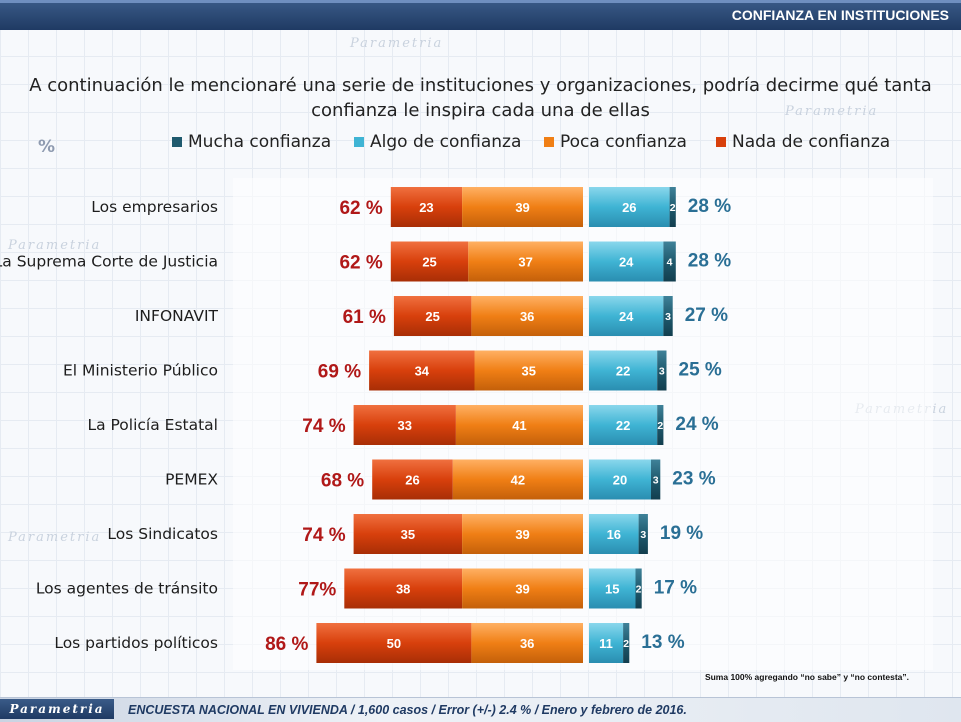 The image size is (961, 722). I want to click on bar-label-nada: 33, so click(405, 425).